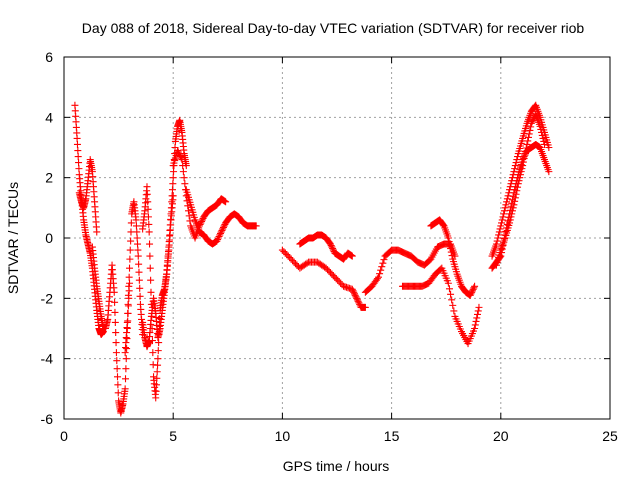 The width and height of the screenshot is (640, 480). I want to click on series-sat-l, so click(441, 306).